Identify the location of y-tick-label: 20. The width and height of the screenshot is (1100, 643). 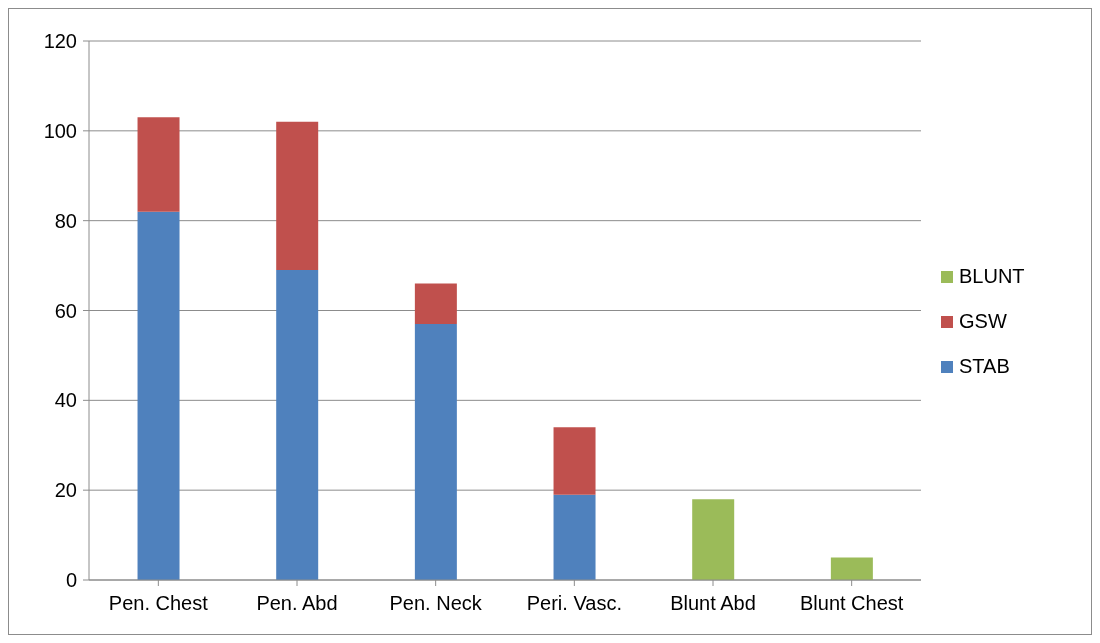
(65, 490).